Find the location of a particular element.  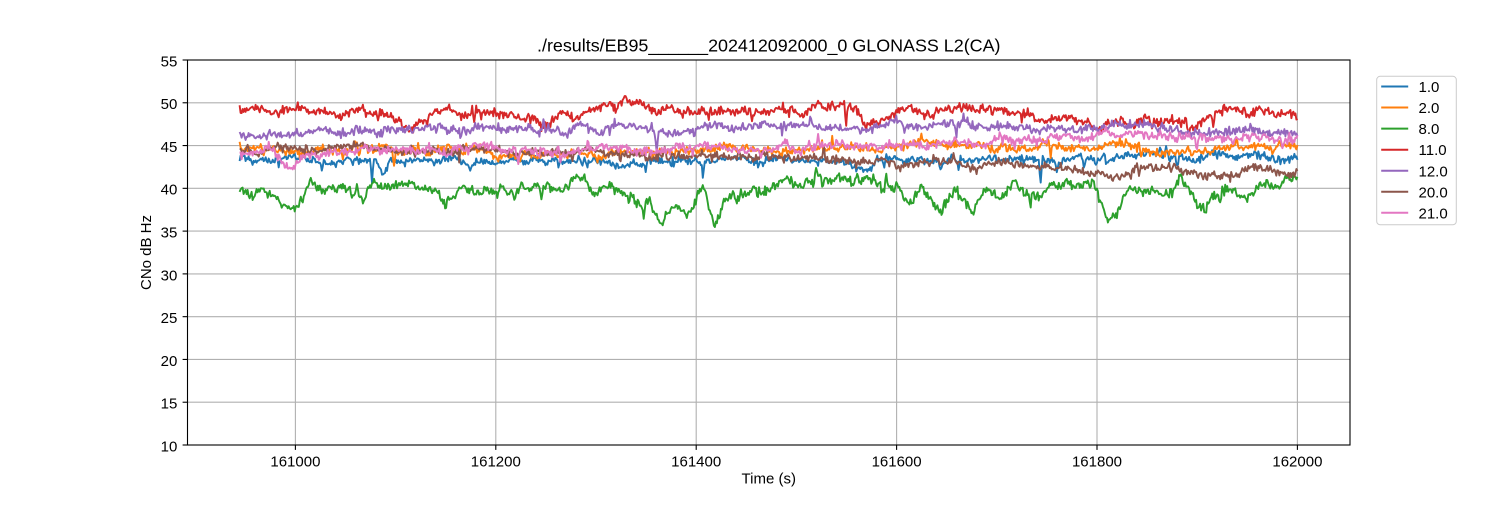

svg-text: 161400 is located at coordinates (696, 462).